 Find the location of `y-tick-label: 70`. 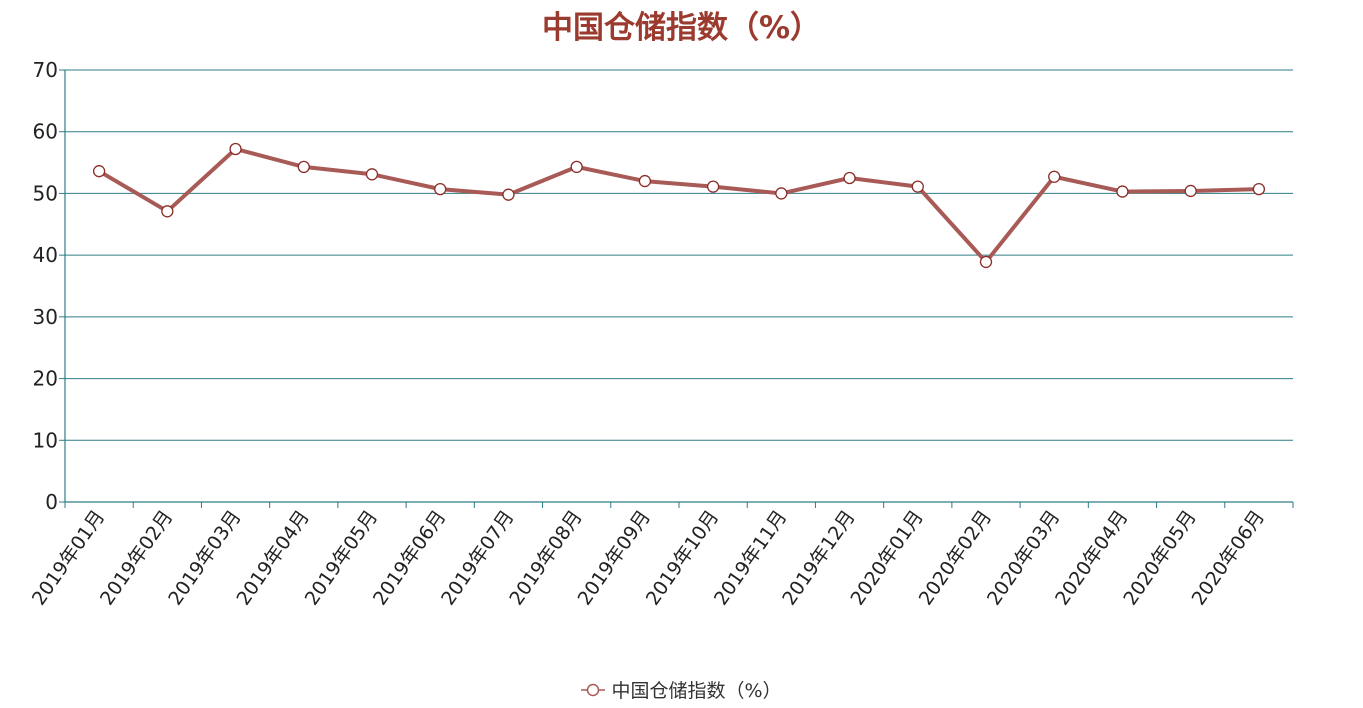

y-tick-label: 70 is located at coordinates (45, 70).